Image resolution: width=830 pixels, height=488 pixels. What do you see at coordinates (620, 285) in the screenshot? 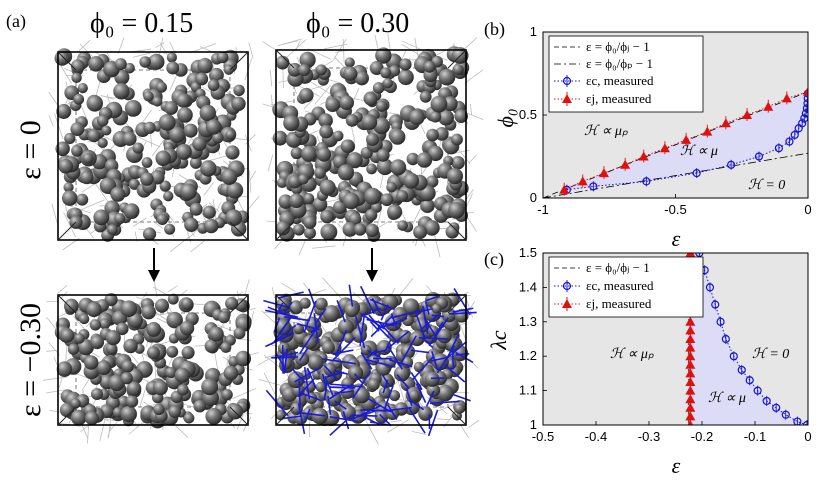
I see `legend-c-entry-1: εc, measured` at bounding box center [620, 285].